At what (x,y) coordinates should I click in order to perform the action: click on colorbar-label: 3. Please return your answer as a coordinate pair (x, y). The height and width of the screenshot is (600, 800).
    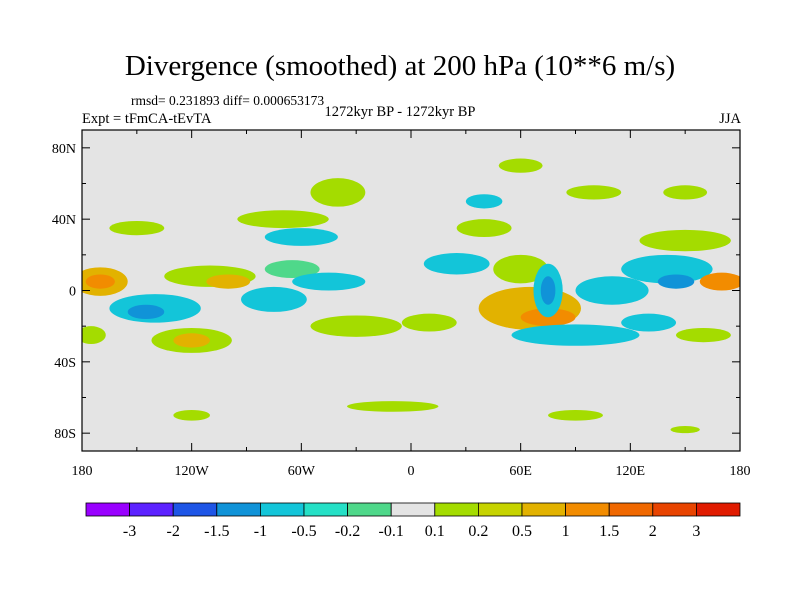
    Looking at the image, I should click on (696, 531).